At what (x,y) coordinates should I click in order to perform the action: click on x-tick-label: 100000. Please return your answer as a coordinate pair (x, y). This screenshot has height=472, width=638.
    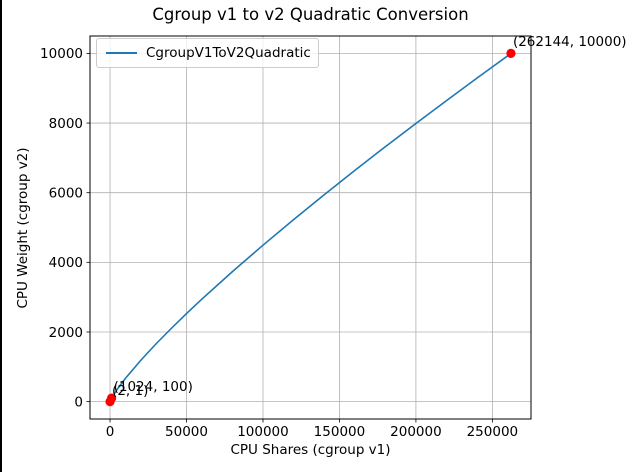
    Looking at the image, I should click on (263, 432).